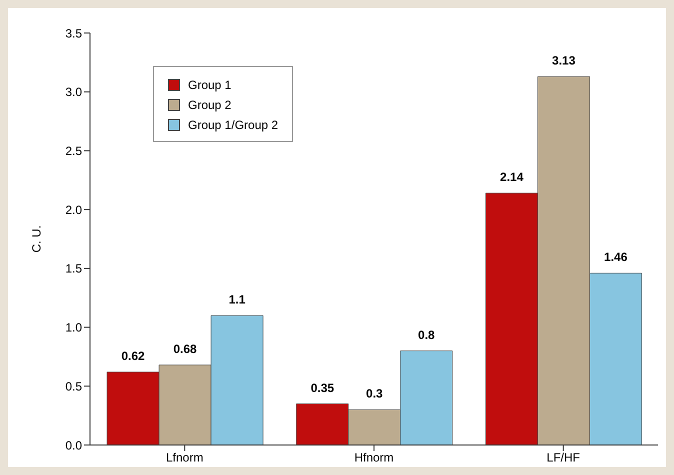 The image size is (674, 475). What do you see at coordinates (73, 33) in the screenshot?
I see `y-tick-label: 3.5` at bounding box center [73, 33].